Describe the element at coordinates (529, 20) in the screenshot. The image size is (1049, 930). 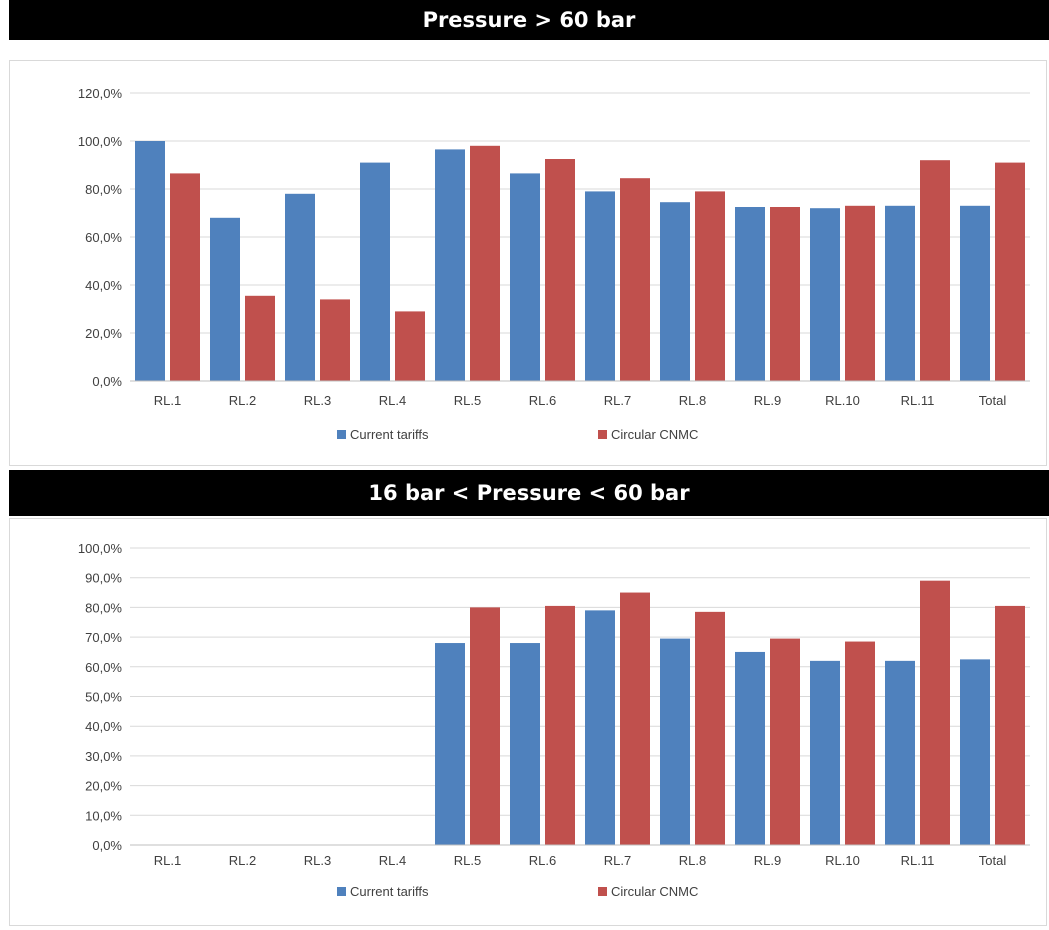
I see `chart-title-1: Pressure > 60 bar` at that location.